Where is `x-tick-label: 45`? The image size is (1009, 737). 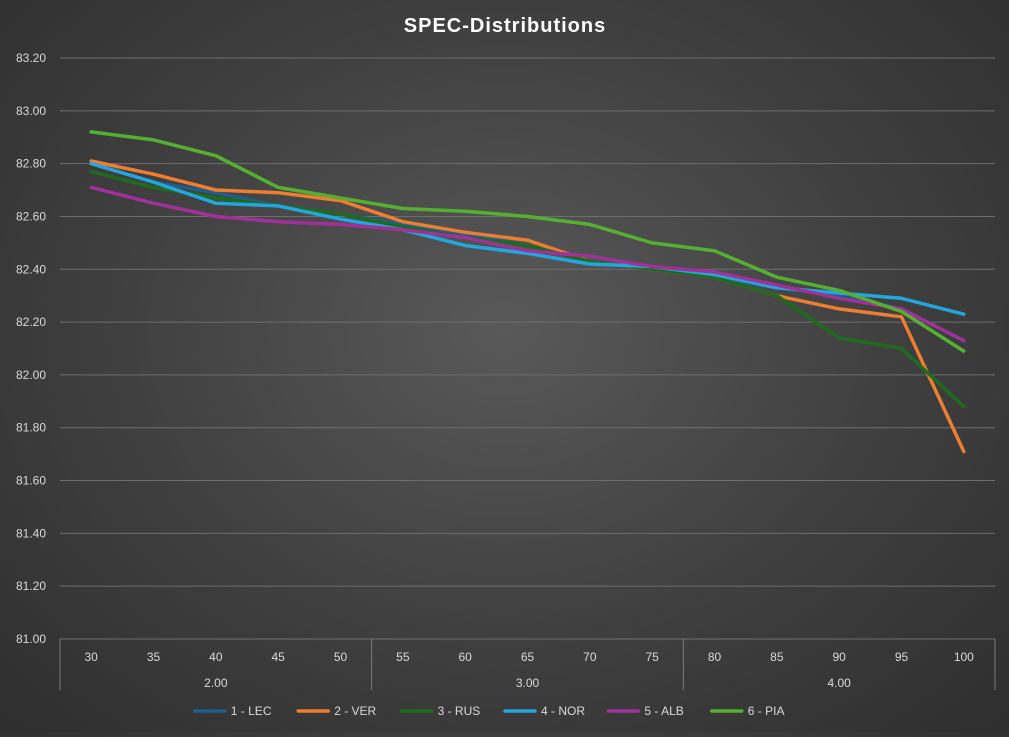
x-tick-label: 45 is located at coordinates (278, 657).